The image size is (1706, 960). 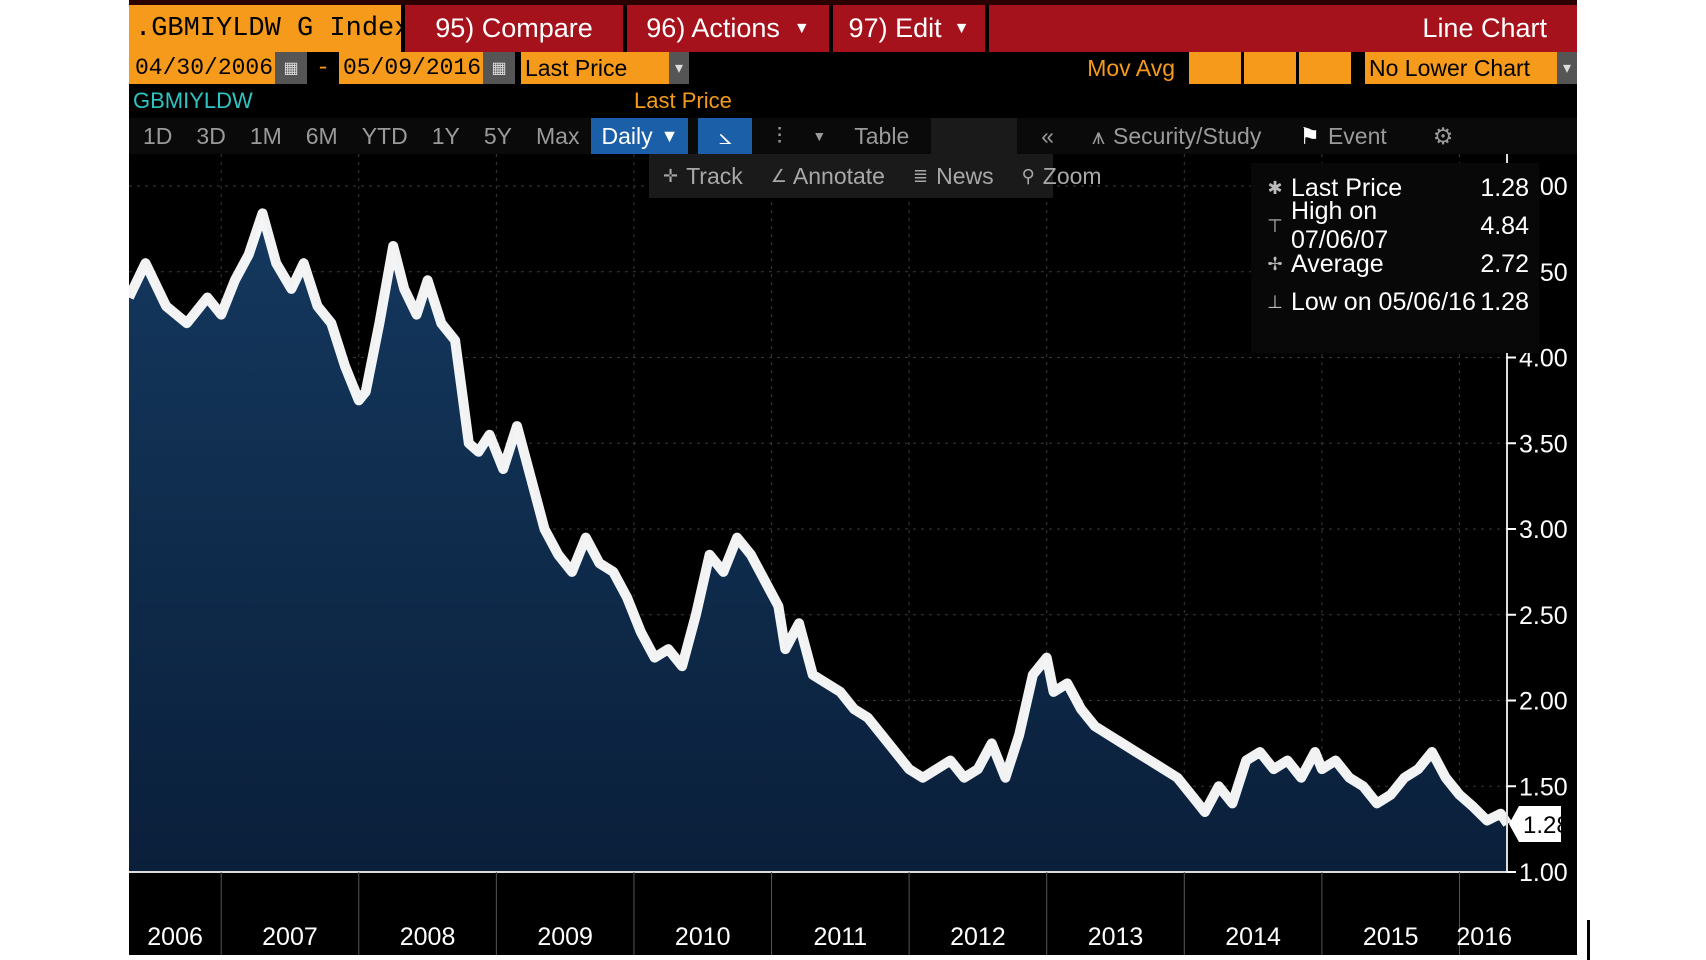 I want to click on x-tick-label: 2015, so click(x=1391, y=937).